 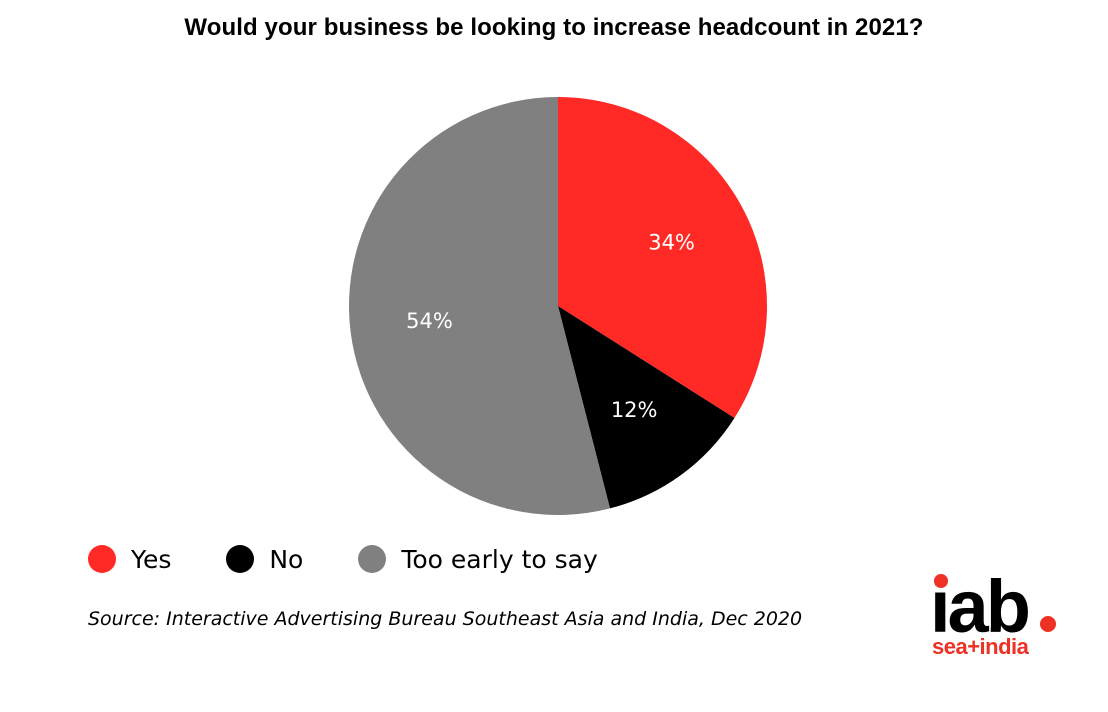 I want to click on pie-slice-no, so click(x=646, y=407).